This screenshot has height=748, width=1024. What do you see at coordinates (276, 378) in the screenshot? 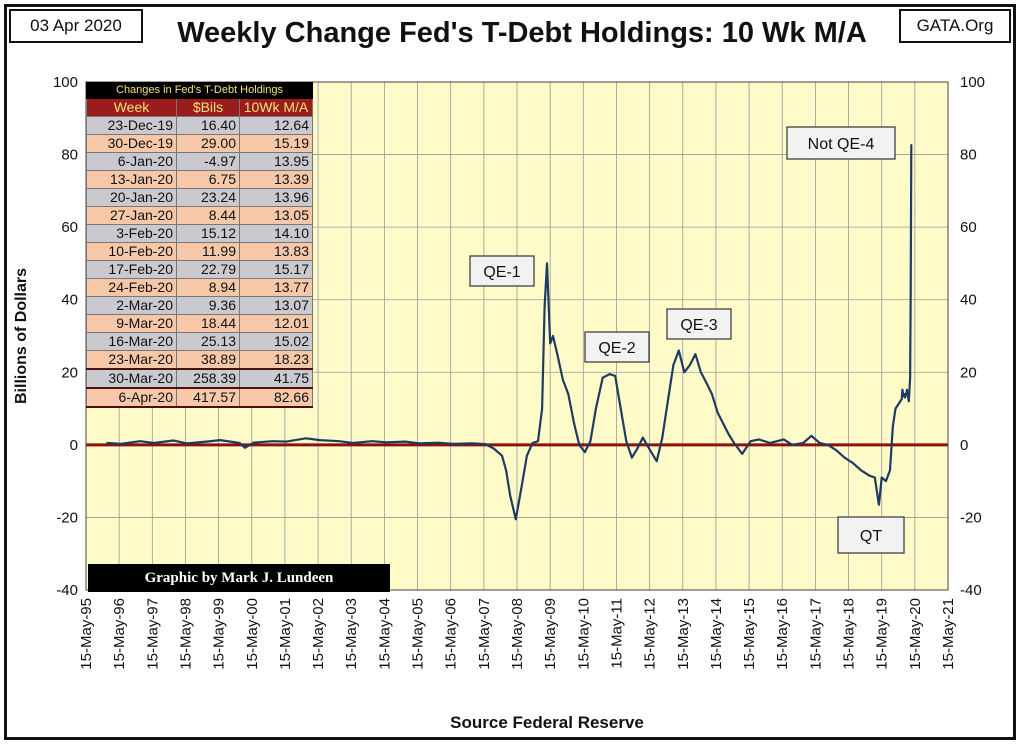
I see `table-cell-ma: 41.75` at bounding box center [276, 378].